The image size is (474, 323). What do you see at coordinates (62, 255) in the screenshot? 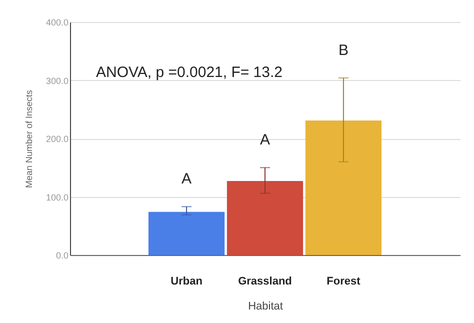
I see `y-tick-label: 0.0` at bounding box center [62, 255].